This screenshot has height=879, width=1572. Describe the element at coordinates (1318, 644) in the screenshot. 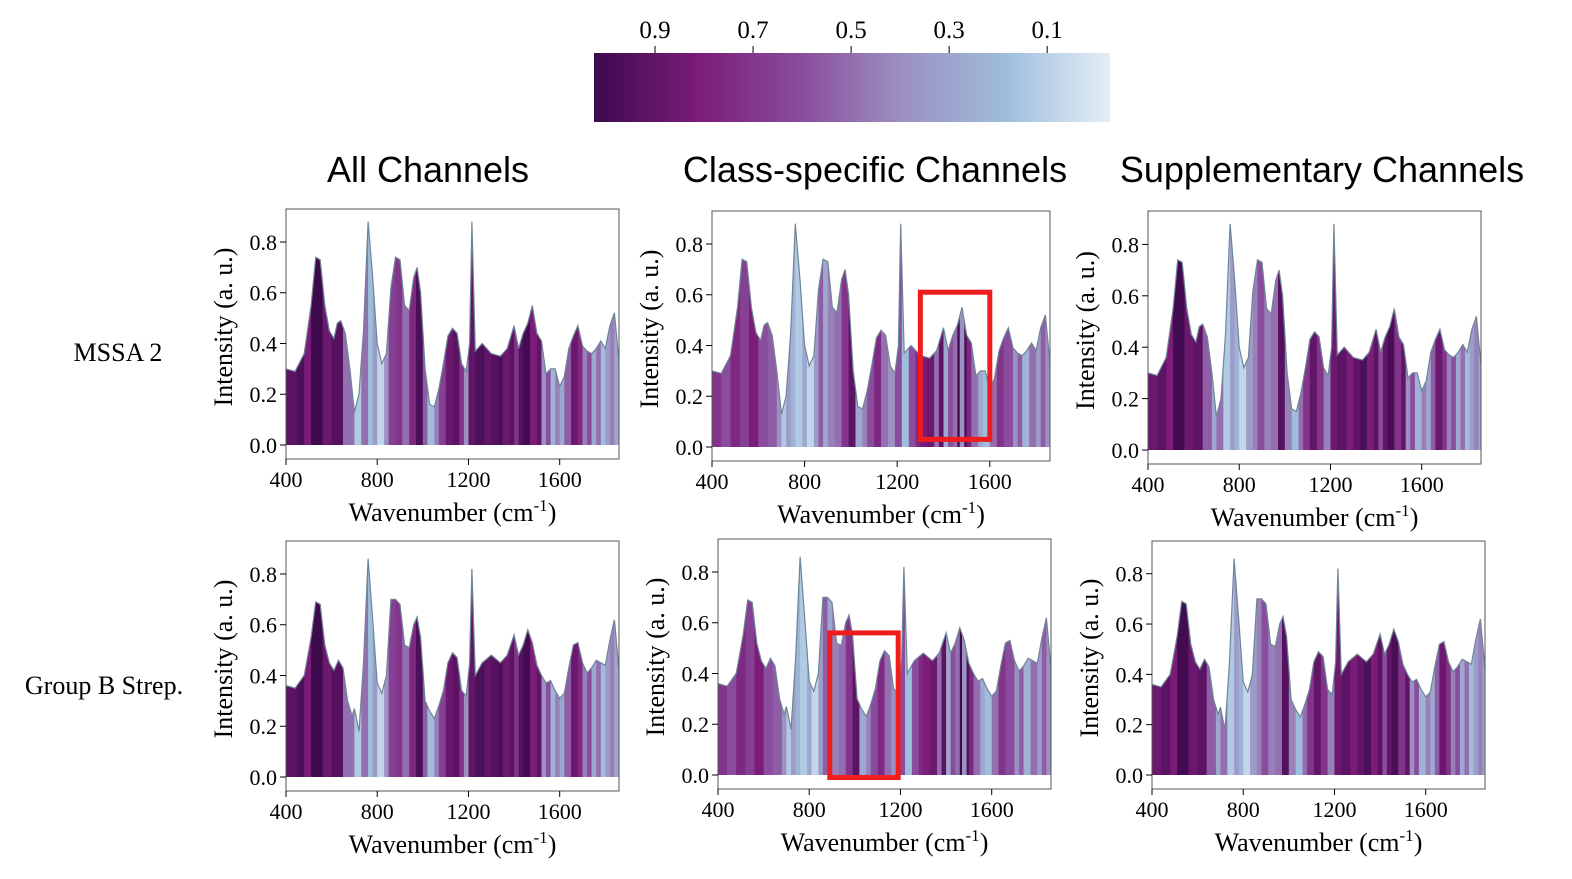

I see `spectrum-line` at that location.